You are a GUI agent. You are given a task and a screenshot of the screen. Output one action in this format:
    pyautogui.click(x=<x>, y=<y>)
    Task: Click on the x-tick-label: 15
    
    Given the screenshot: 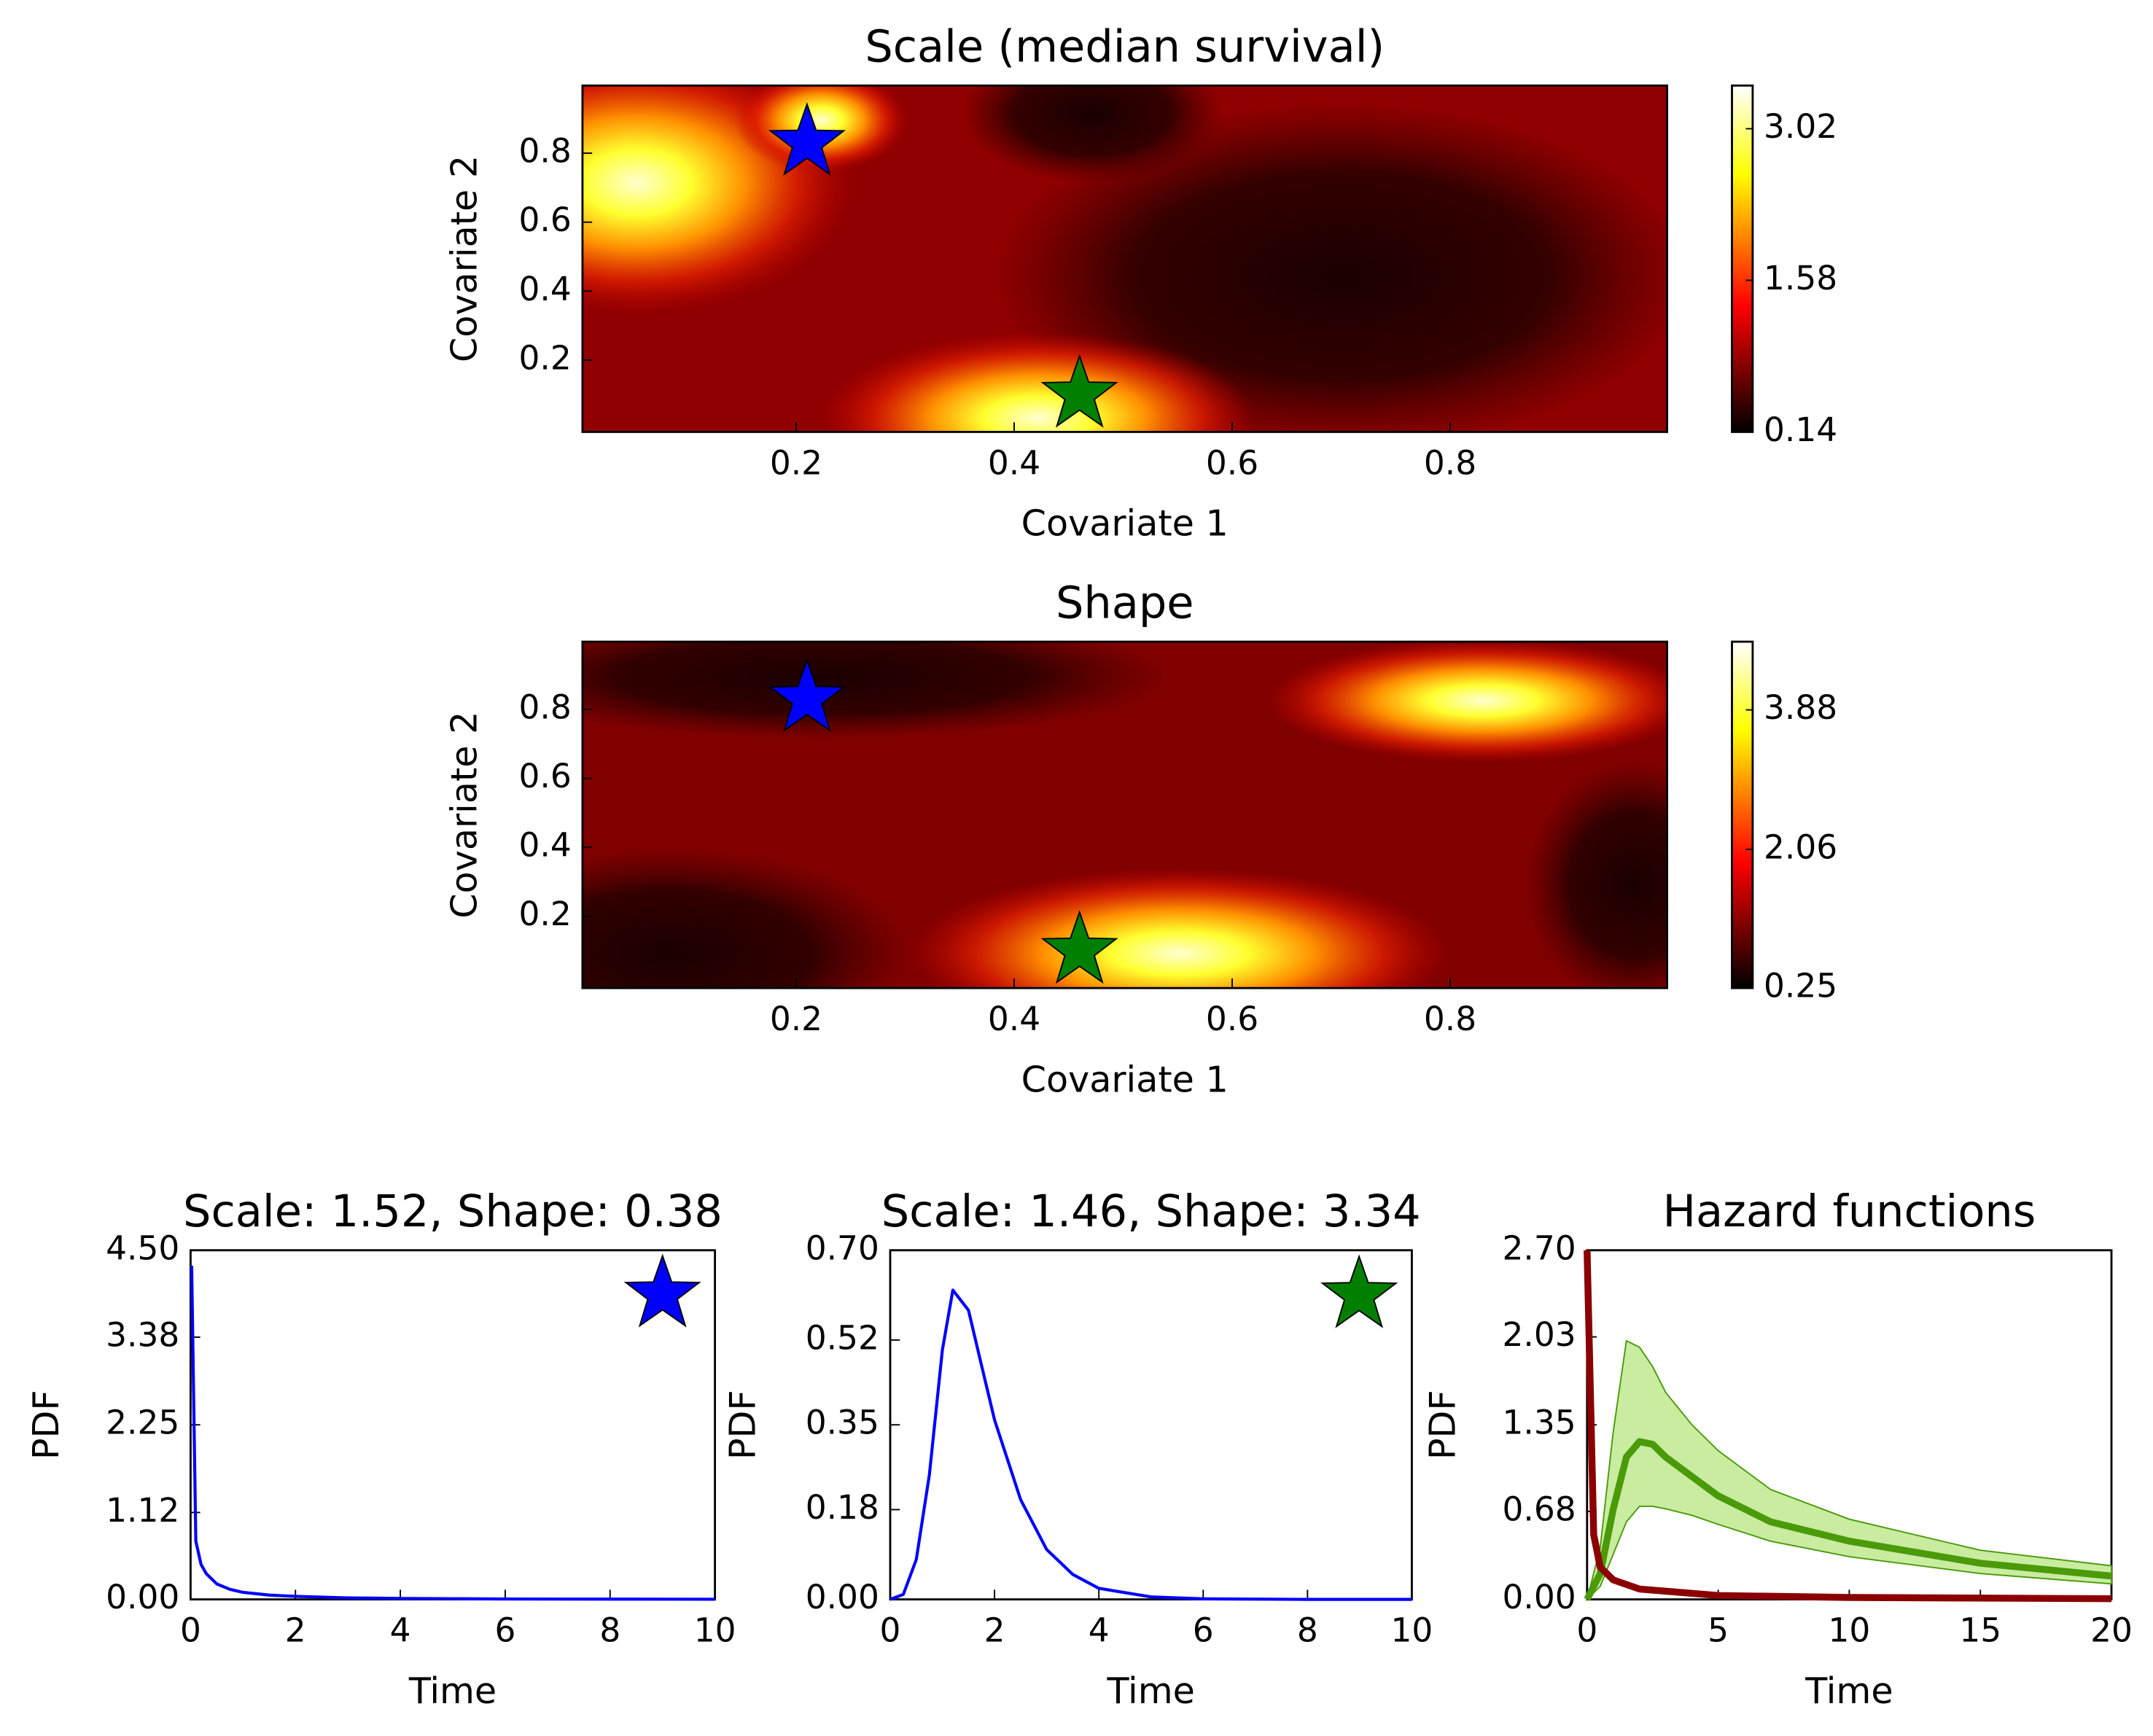 What is the action you would take?
    pyautogui.click(x=1980, y=1630)
    